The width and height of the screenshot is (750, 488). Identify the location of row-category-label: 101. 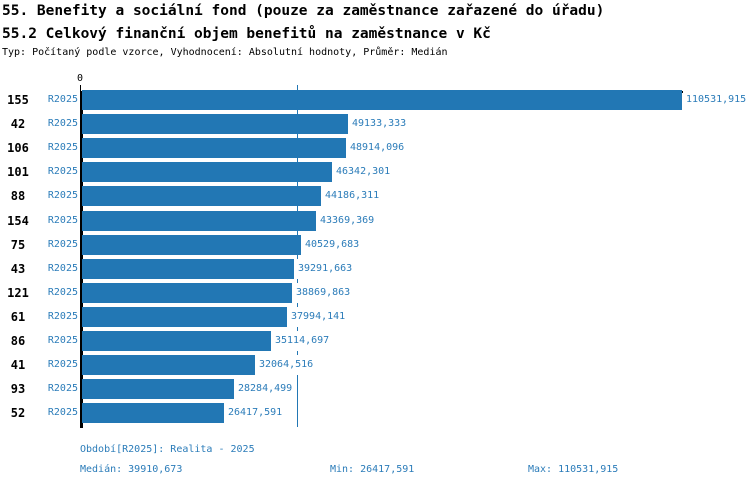
(18, 172).